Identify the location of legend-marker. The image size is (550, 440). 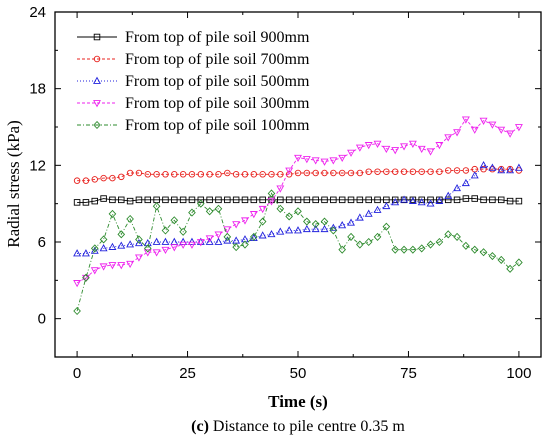
(97, 125).